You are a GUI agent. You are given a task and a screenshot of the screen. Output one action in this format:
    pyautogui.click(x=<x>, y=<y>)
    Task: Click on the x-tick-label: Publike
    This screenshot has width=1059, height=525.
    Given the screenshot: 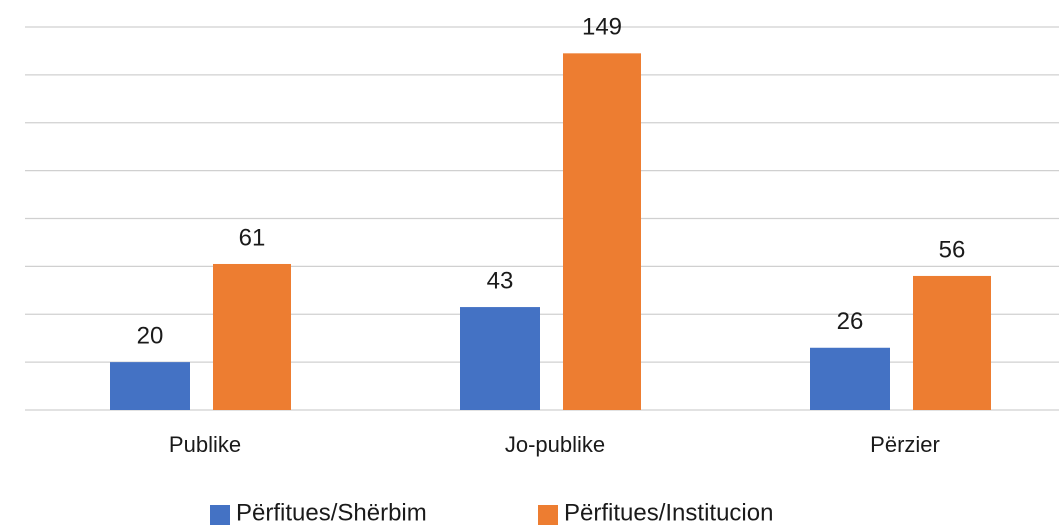 What is the action you would take?
    pyautogui.click(x=205, y=444)
    